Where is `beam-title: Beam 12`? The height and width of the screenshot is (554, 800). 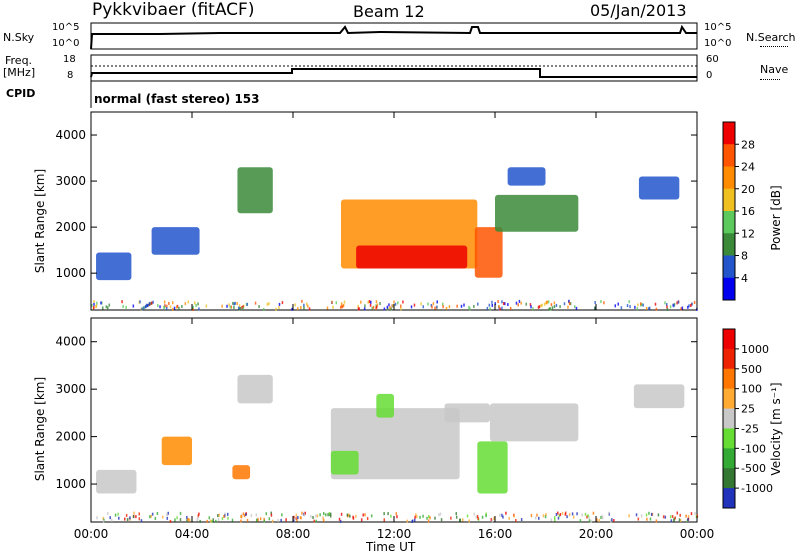
beam-title: Beam 12 is located at coordinates (389, 11).